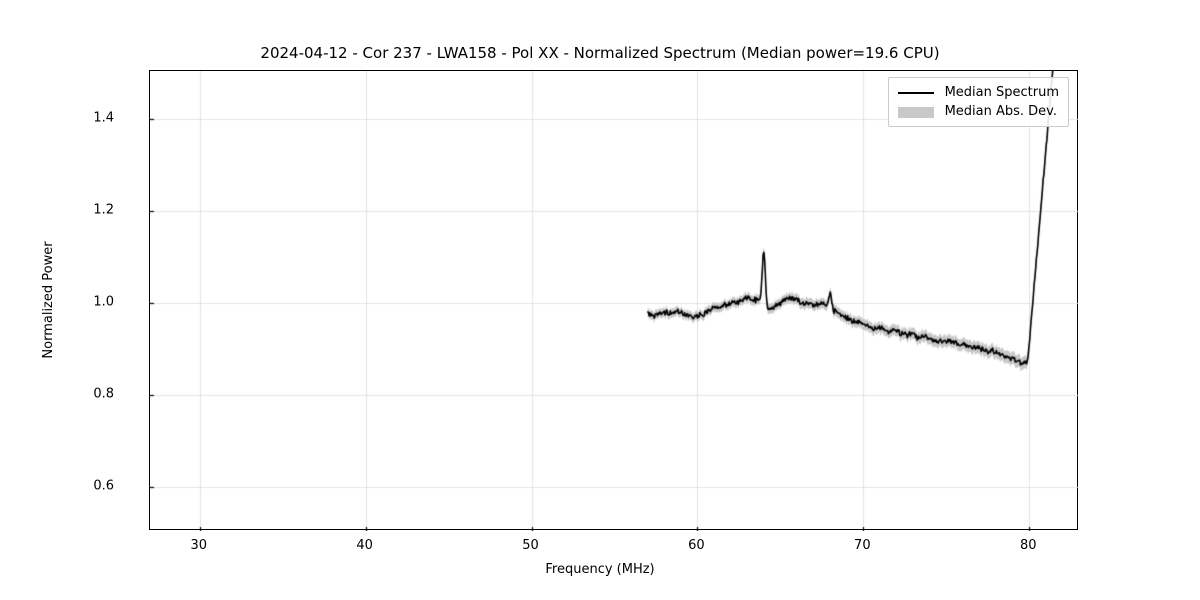 This screenshot has height=600, width=1200. I want to click on y-tick-label: 0.8, so click(103, 394).